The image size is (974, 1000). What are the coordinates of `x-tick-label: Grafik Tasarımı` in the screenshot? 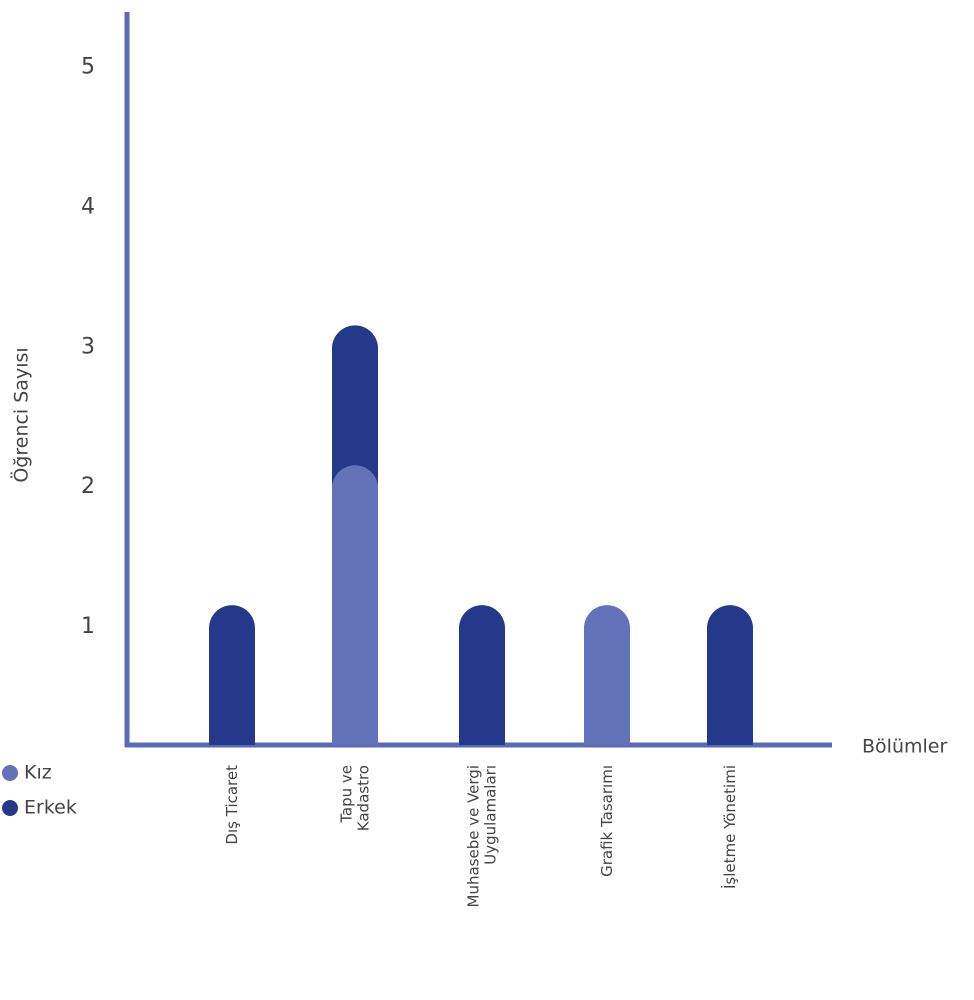 It's located at (607, 821).